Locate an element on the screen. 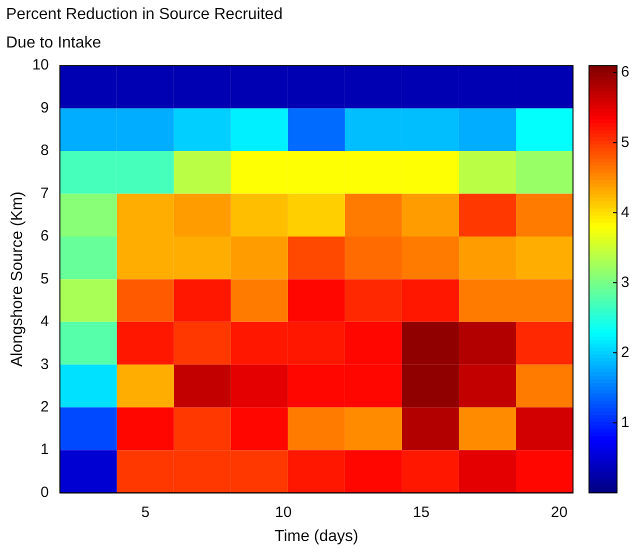 The width and height of the screenshot is (639, 554). y-tick-label: 9 is located at coordinates (44, 107).